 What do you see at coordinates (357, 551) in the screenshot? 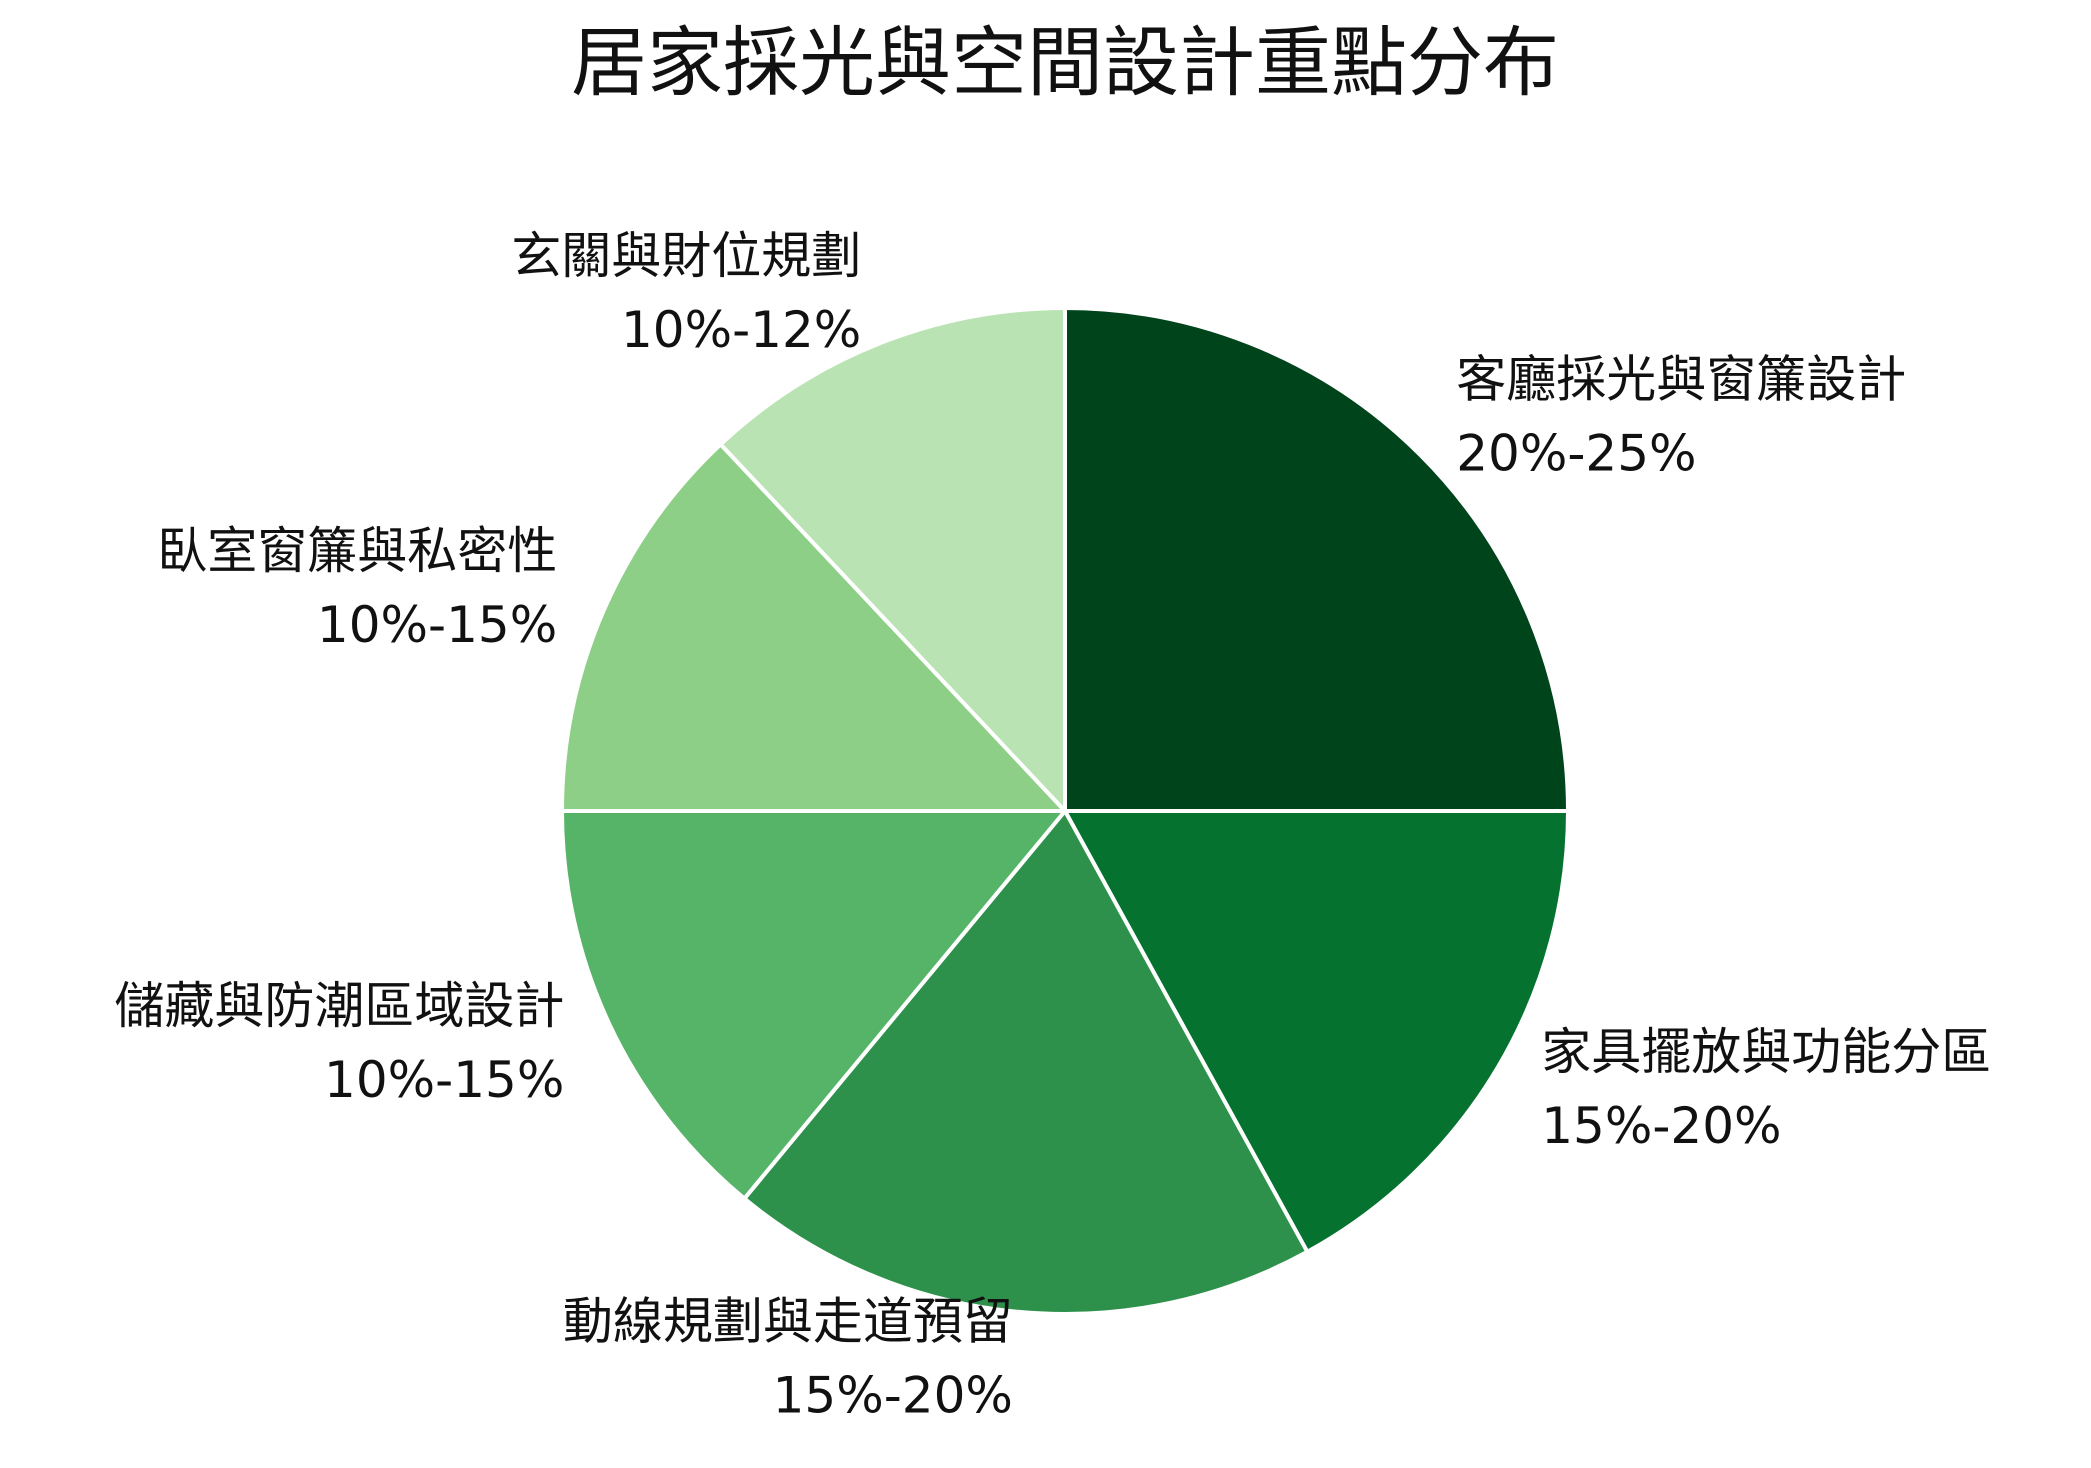
I see `slice-label: 臥室窗簾與私密性` at bounding box center [357, 551].